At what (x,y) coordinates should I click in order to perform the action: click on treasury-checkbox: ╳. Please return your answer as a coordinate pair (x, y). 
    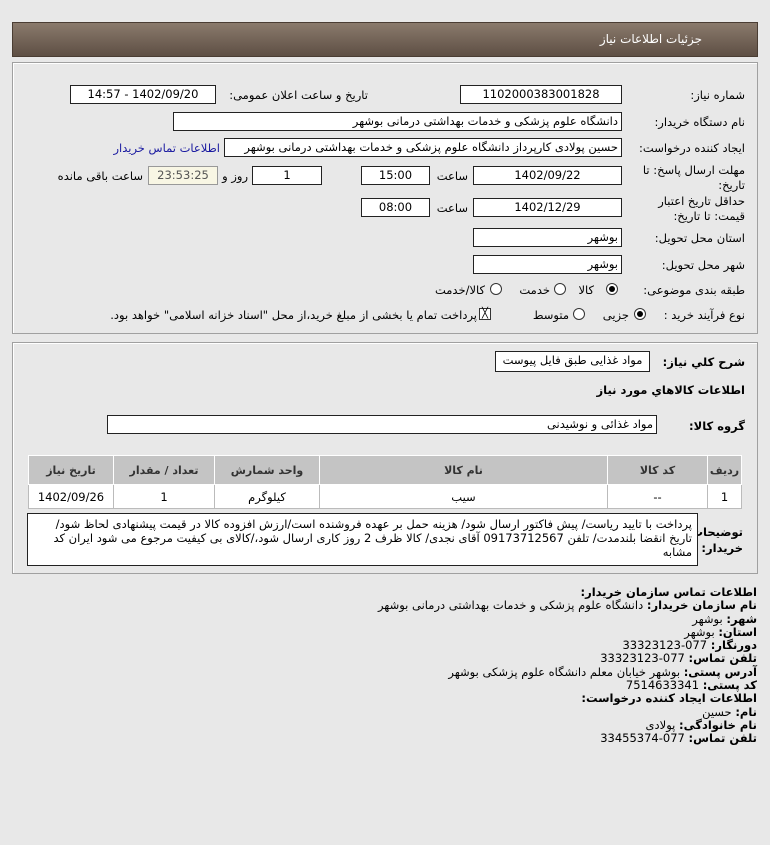
    Looking at the image, I should click on (485, 314).